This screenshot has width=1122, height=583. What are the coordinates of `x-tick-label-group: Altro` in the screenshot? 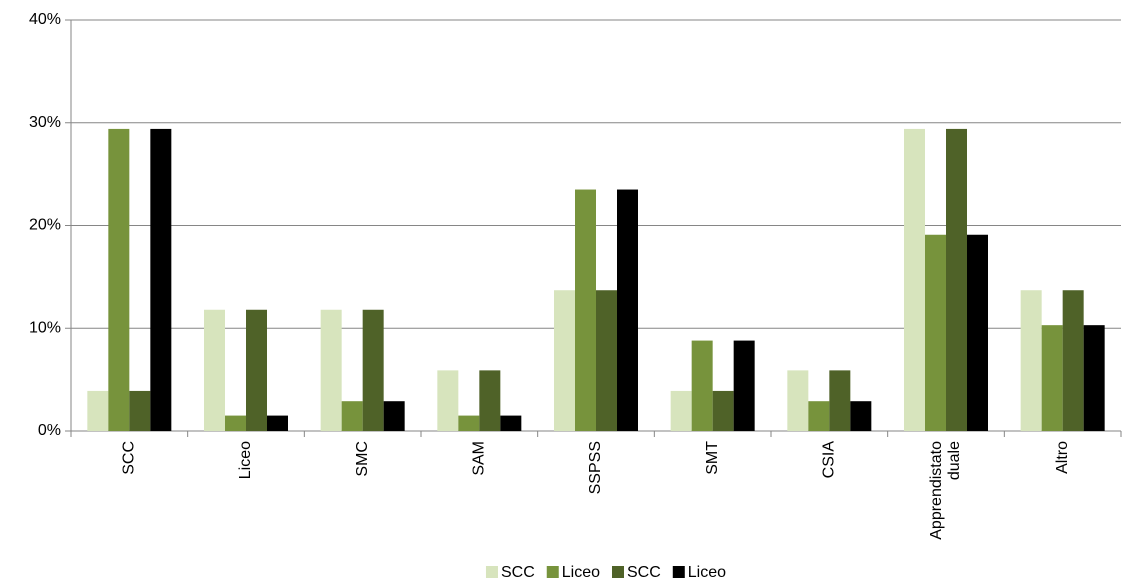 It's located at (1062, 457).